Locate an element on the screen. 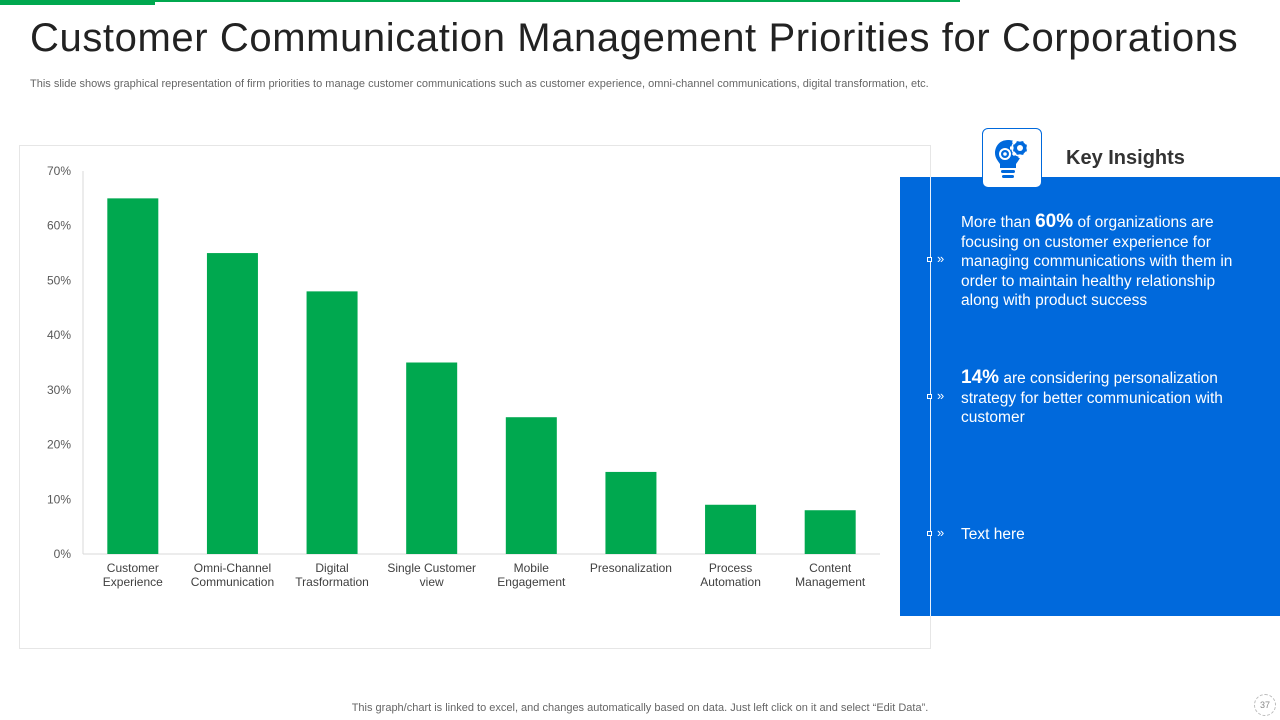  top-accent-bar is located at coordinates (77, 2).